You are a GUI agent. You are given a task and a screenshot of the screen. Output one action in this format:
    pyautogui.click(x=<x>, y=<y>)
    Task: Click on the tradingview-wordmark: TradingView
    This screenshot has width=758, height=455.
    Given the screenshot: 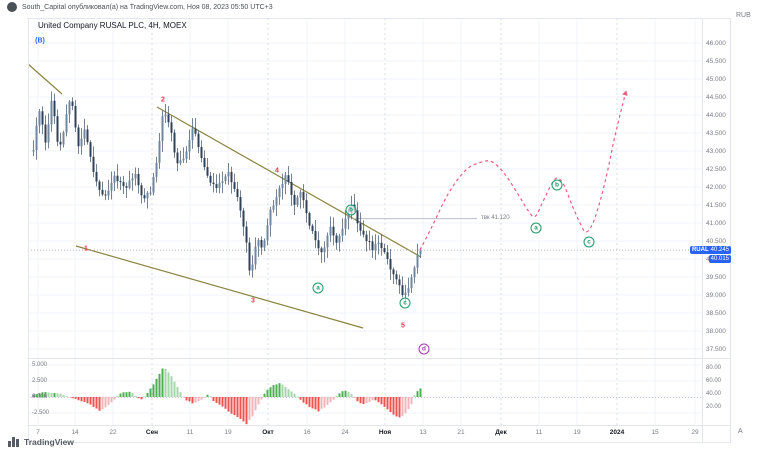 What is the action you would take?
    pyautogui.click(x=49, y=442)
    